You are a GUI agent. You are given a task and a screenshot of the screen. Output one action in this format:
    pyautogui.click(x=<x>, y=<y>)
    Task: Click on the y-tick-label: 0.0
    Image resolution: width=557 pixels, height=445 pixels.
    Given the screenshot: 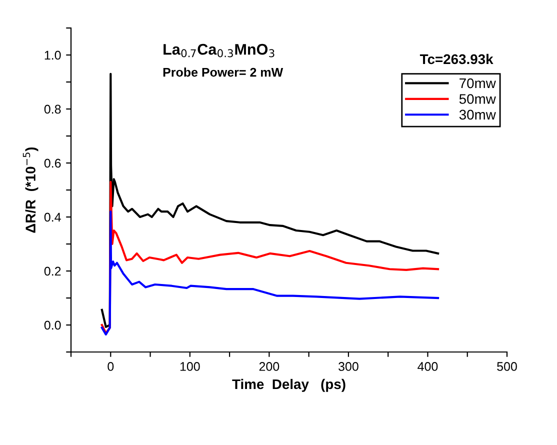 What is the action you would take?
    pyautogui.click(x=52, y=325)
    